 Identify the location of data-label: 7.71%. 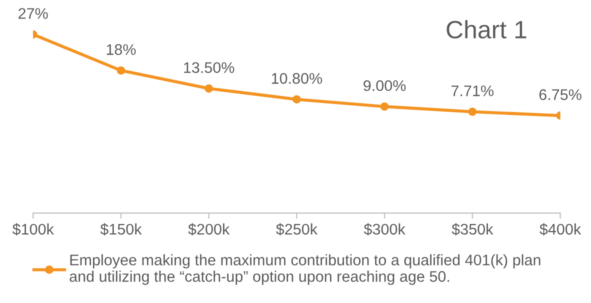
(473, 90).